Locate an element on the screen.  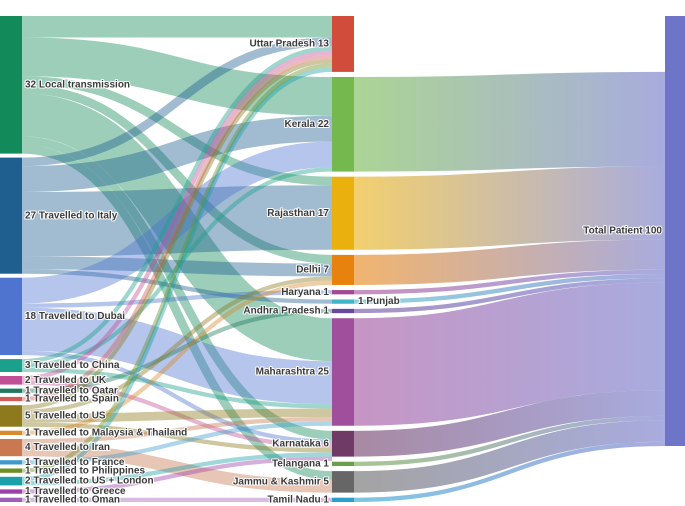
label-source-philippines: 1 Travelled to Philippines is located at coordinates (85, 470).